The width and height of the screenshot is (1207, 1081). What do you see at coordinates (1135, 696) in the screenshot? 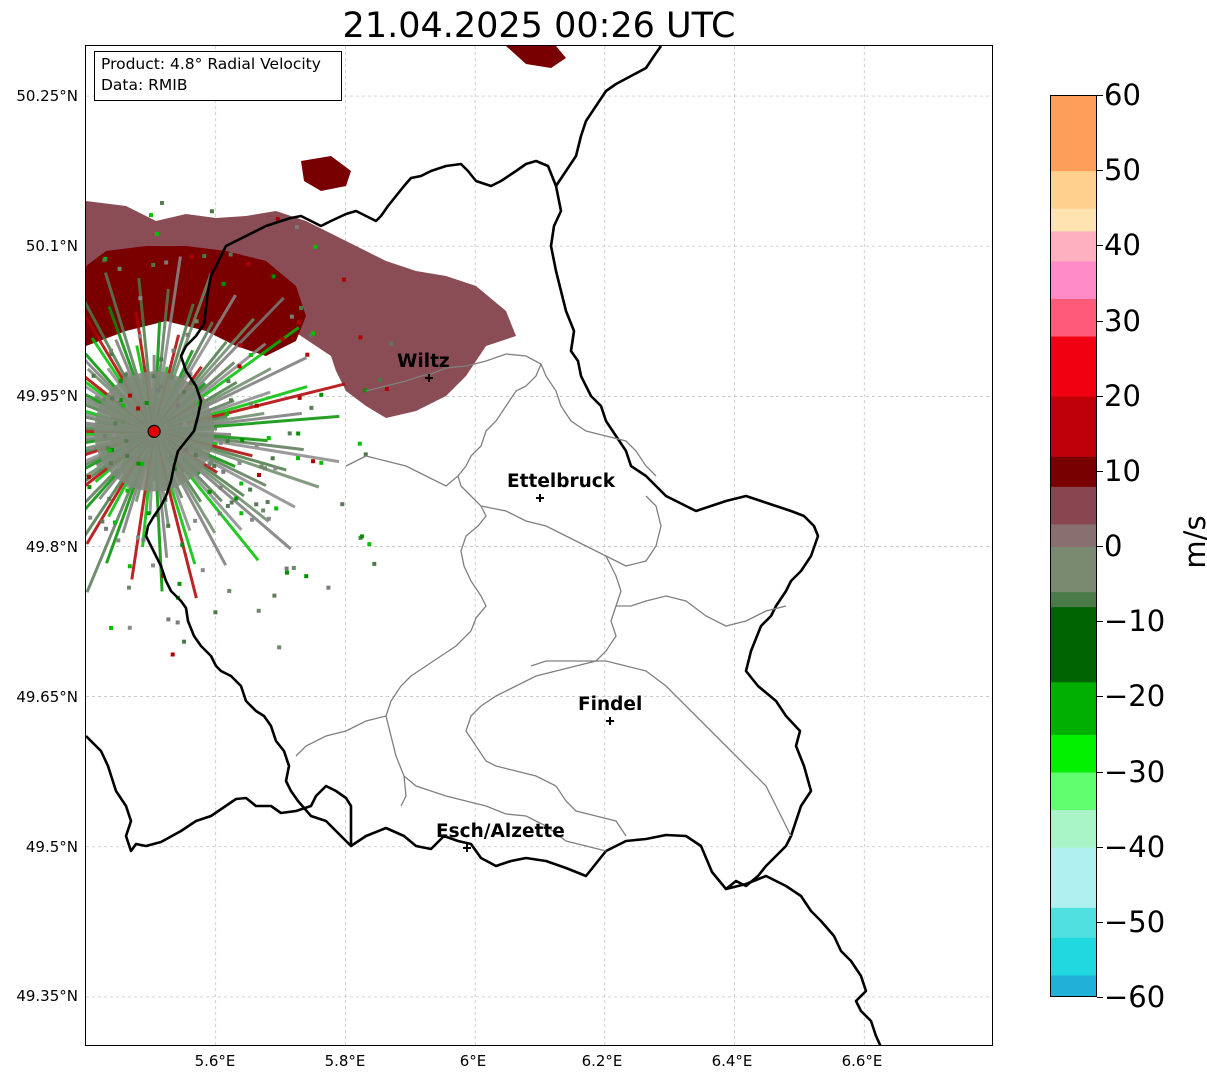
I see `colorbar-tick-label: −20` at bounding box center [1135, 696].